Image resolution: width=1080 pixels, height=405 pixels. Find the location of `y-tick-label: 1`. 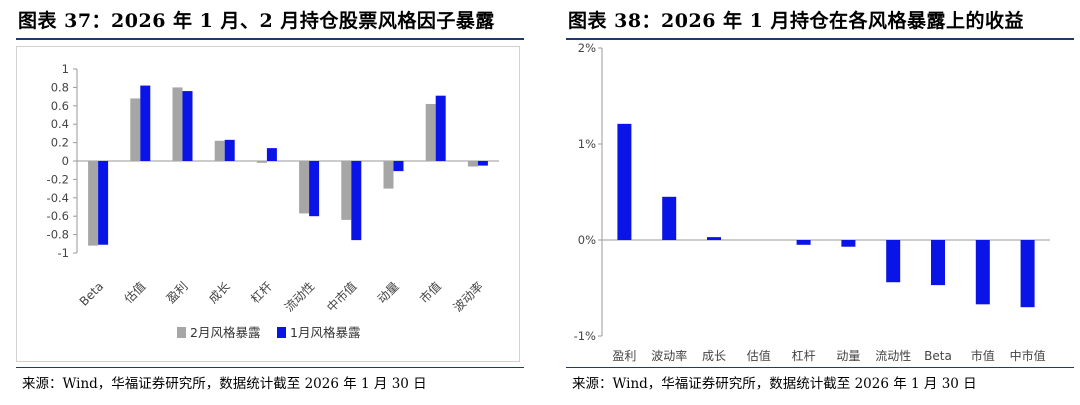

y-tick-label: 1 is located at coordinates (65, 69).